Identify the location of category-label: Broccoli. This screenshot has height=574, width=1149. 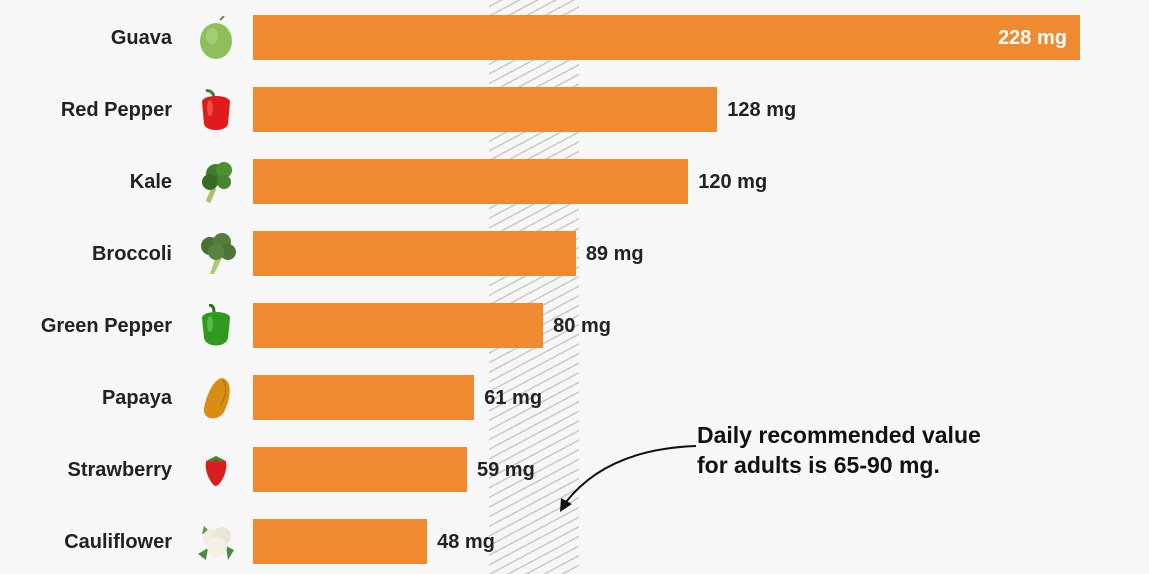
(131, 254).